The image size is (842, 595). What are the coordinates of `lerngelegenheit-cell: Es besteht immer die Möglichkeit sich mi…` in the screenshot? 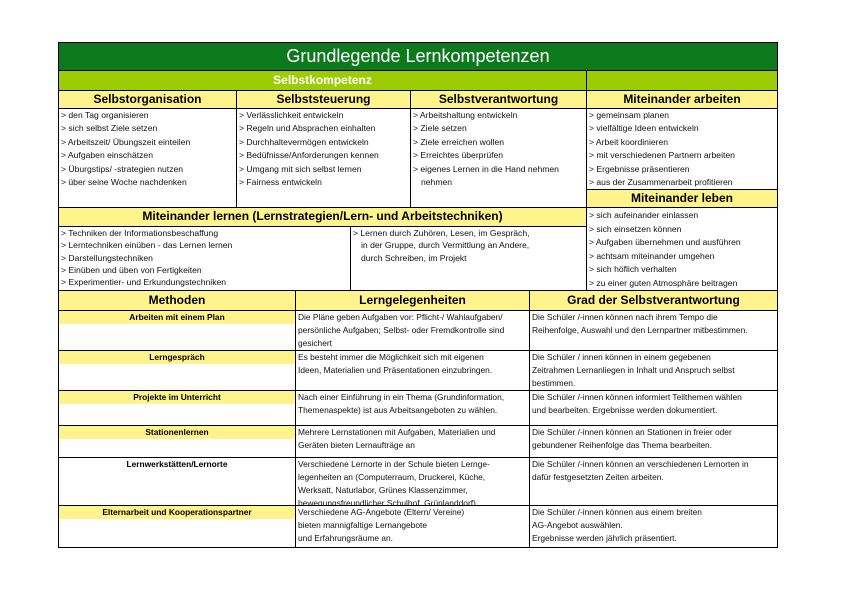 It's located at (412, 370).